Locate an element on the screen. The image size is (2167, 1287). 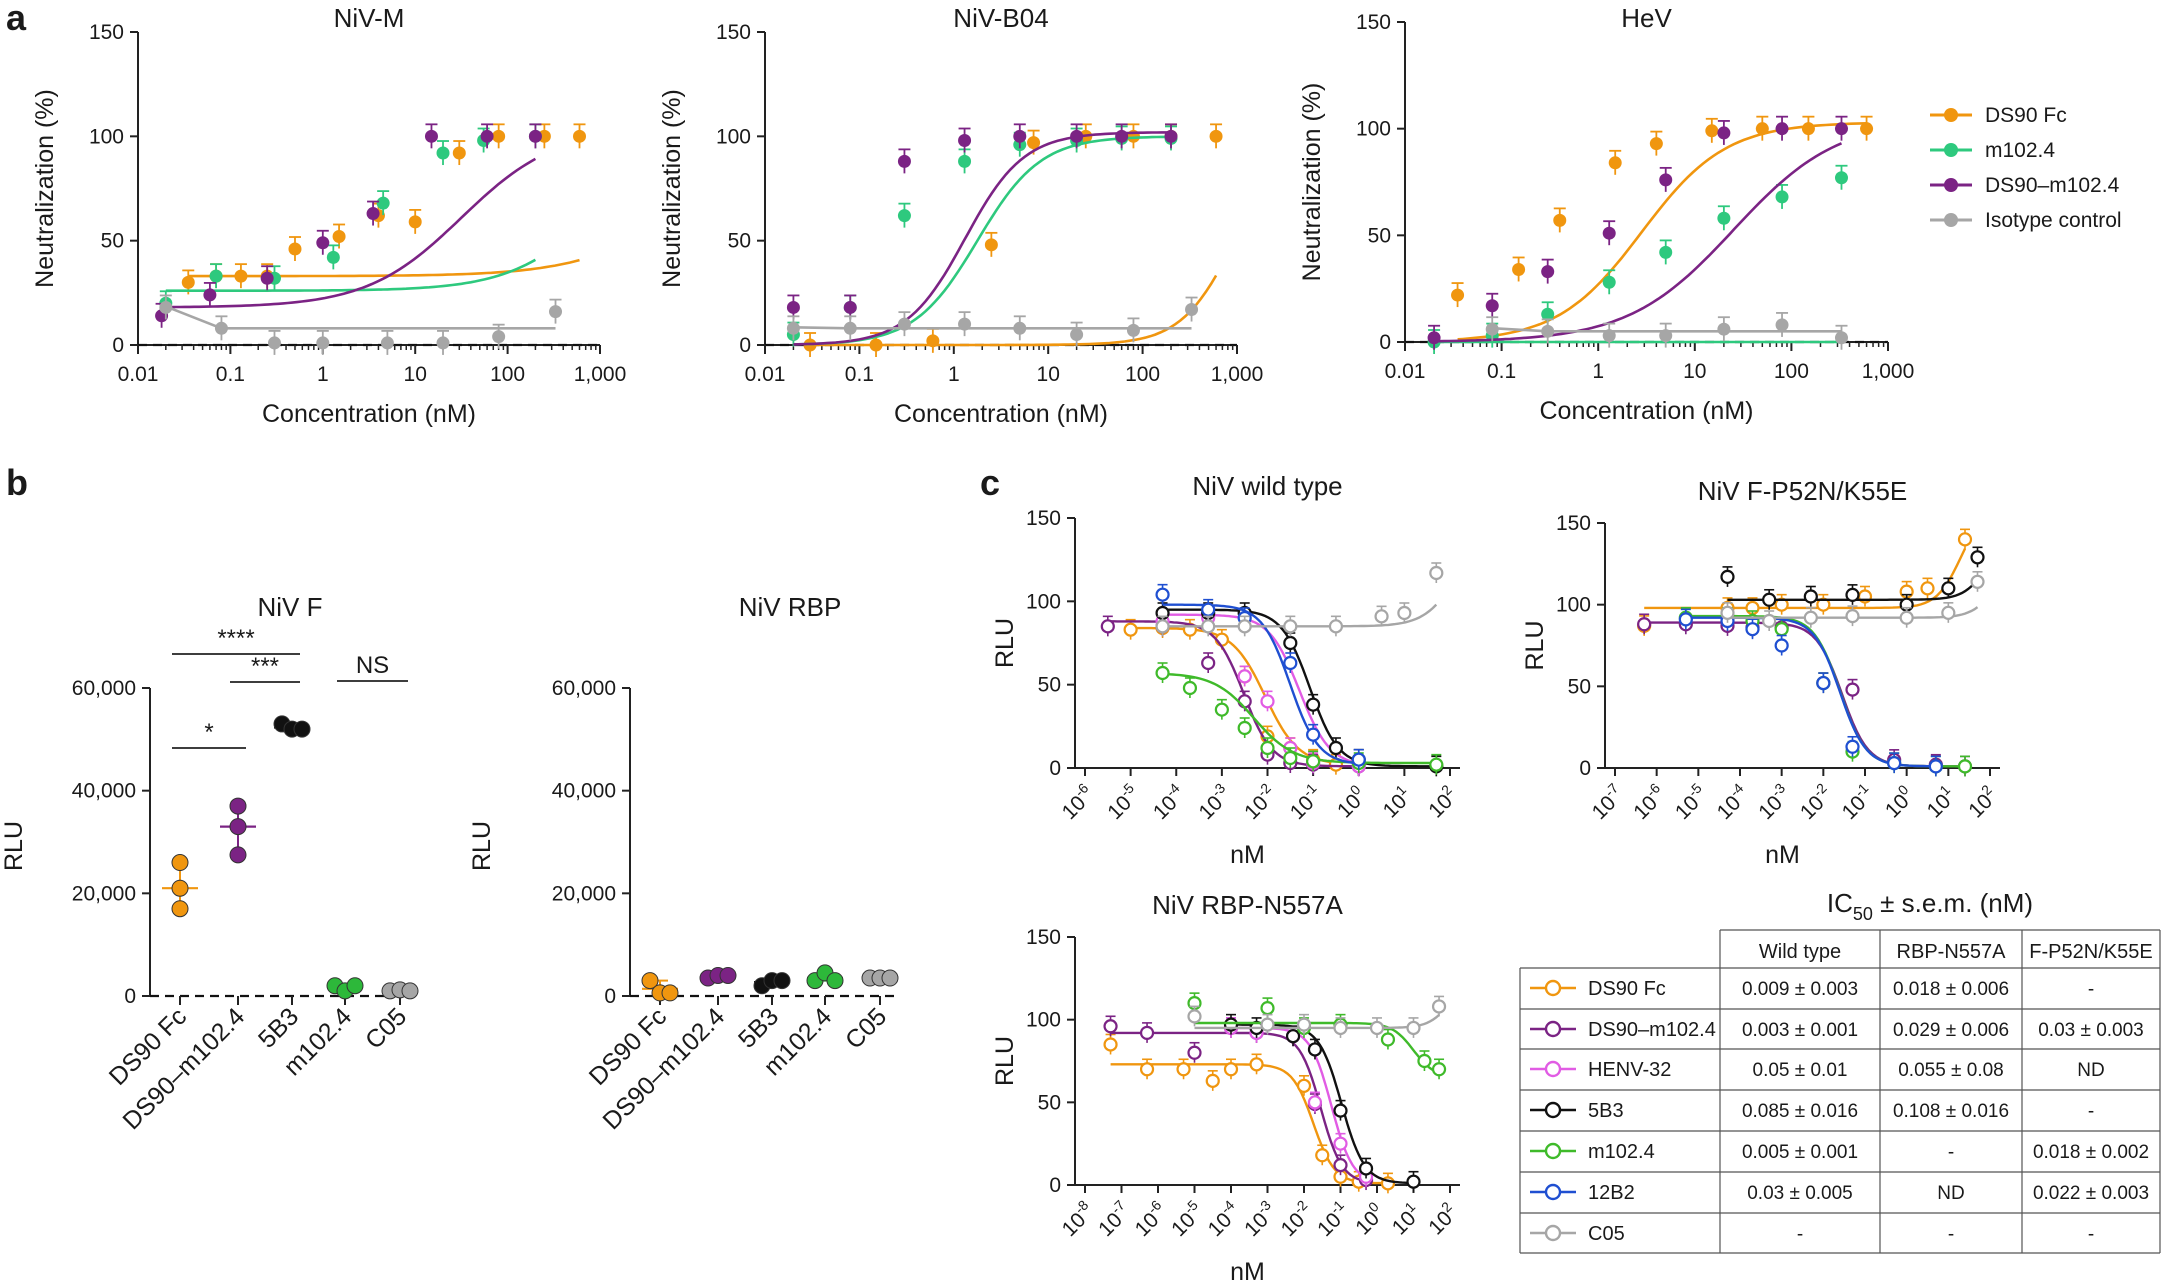
x-tick-label: 1,000 is located at coordinates (1888, 371).